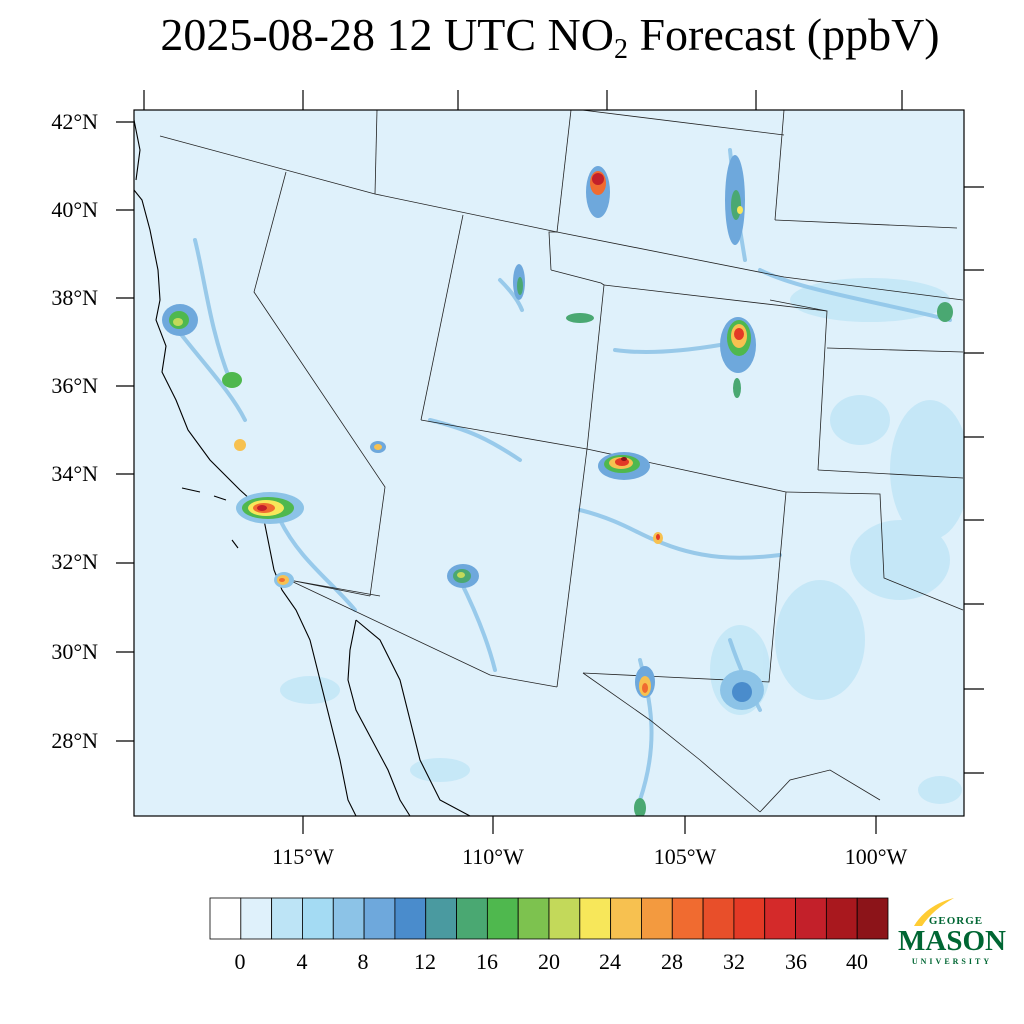  What do you see at coordinates (303, 856) in the screenshot?
I see `lon-label: 115°W` at bounding box center [303, 856].